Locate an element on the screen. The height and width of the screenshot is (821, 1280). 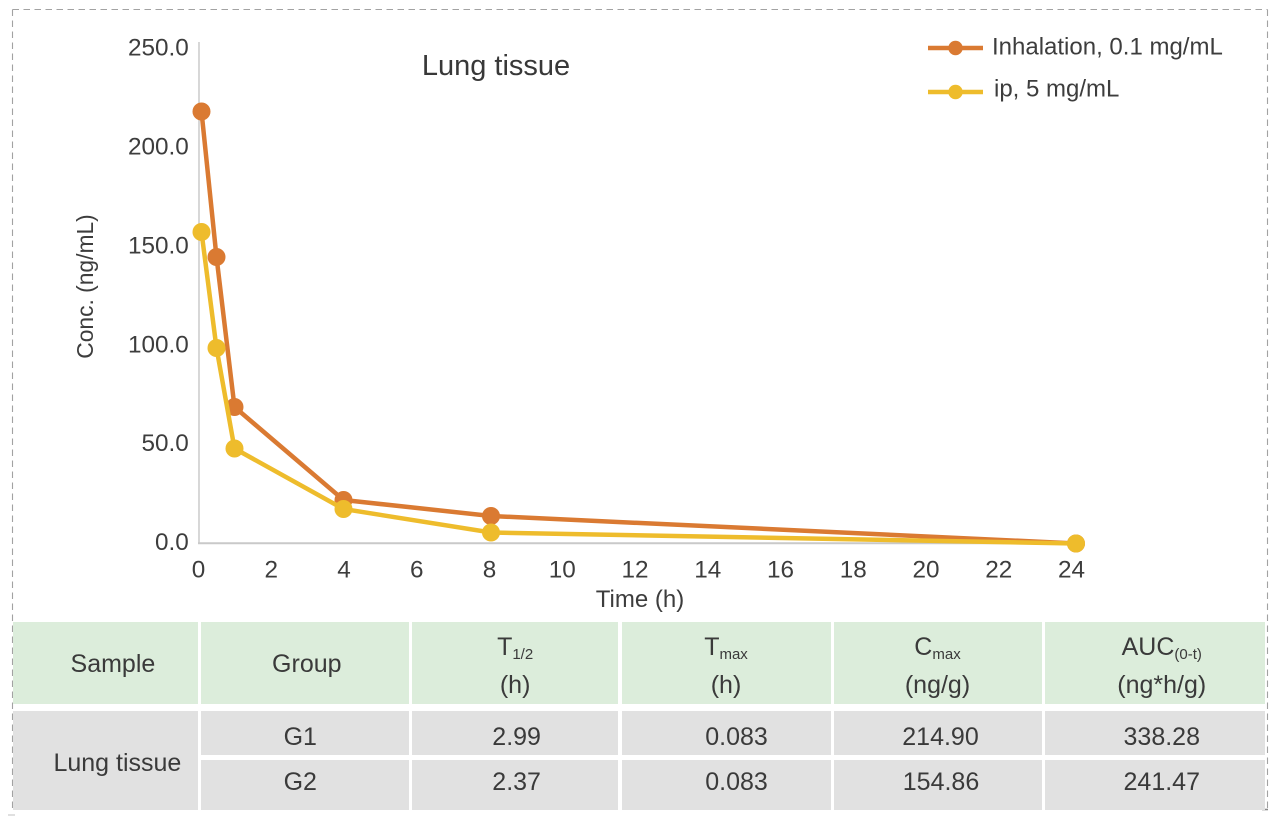
svg-text: 24 is located at coordinates (1071, 570).